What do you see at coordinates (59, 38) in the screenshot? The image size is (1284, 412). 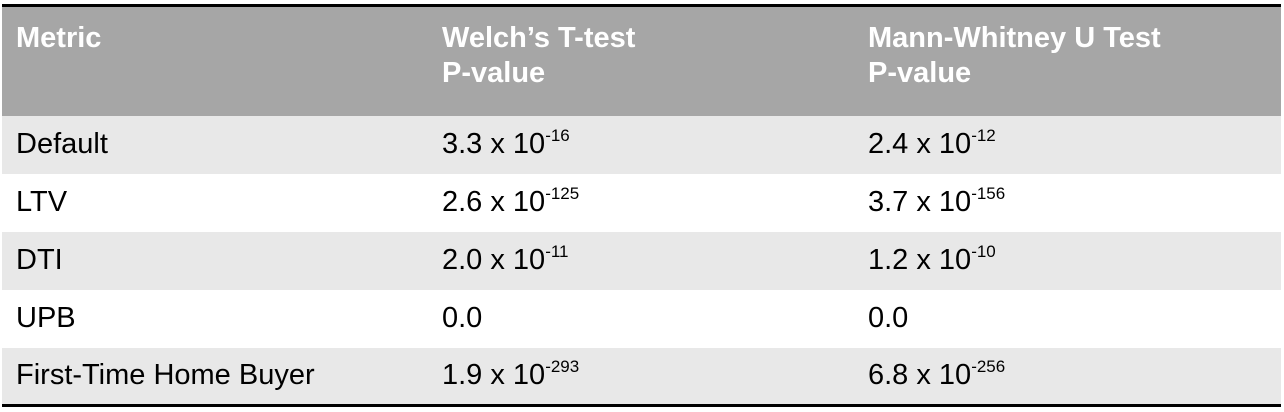 I see `header-metric-line1: Metric` at bounding box center [59, 38].